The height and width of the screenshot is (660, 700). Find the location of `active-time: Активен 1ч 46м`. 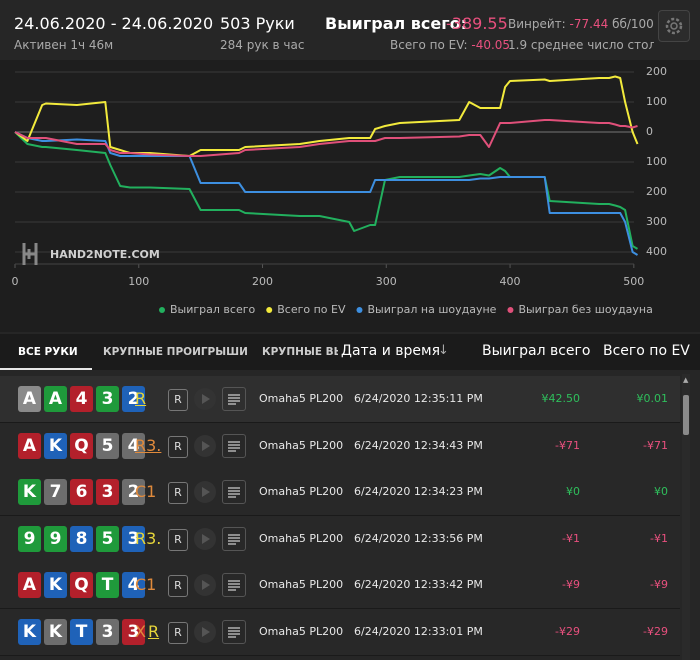

active-time: Активен 1ч 46м is located at coordinates (64, 45).